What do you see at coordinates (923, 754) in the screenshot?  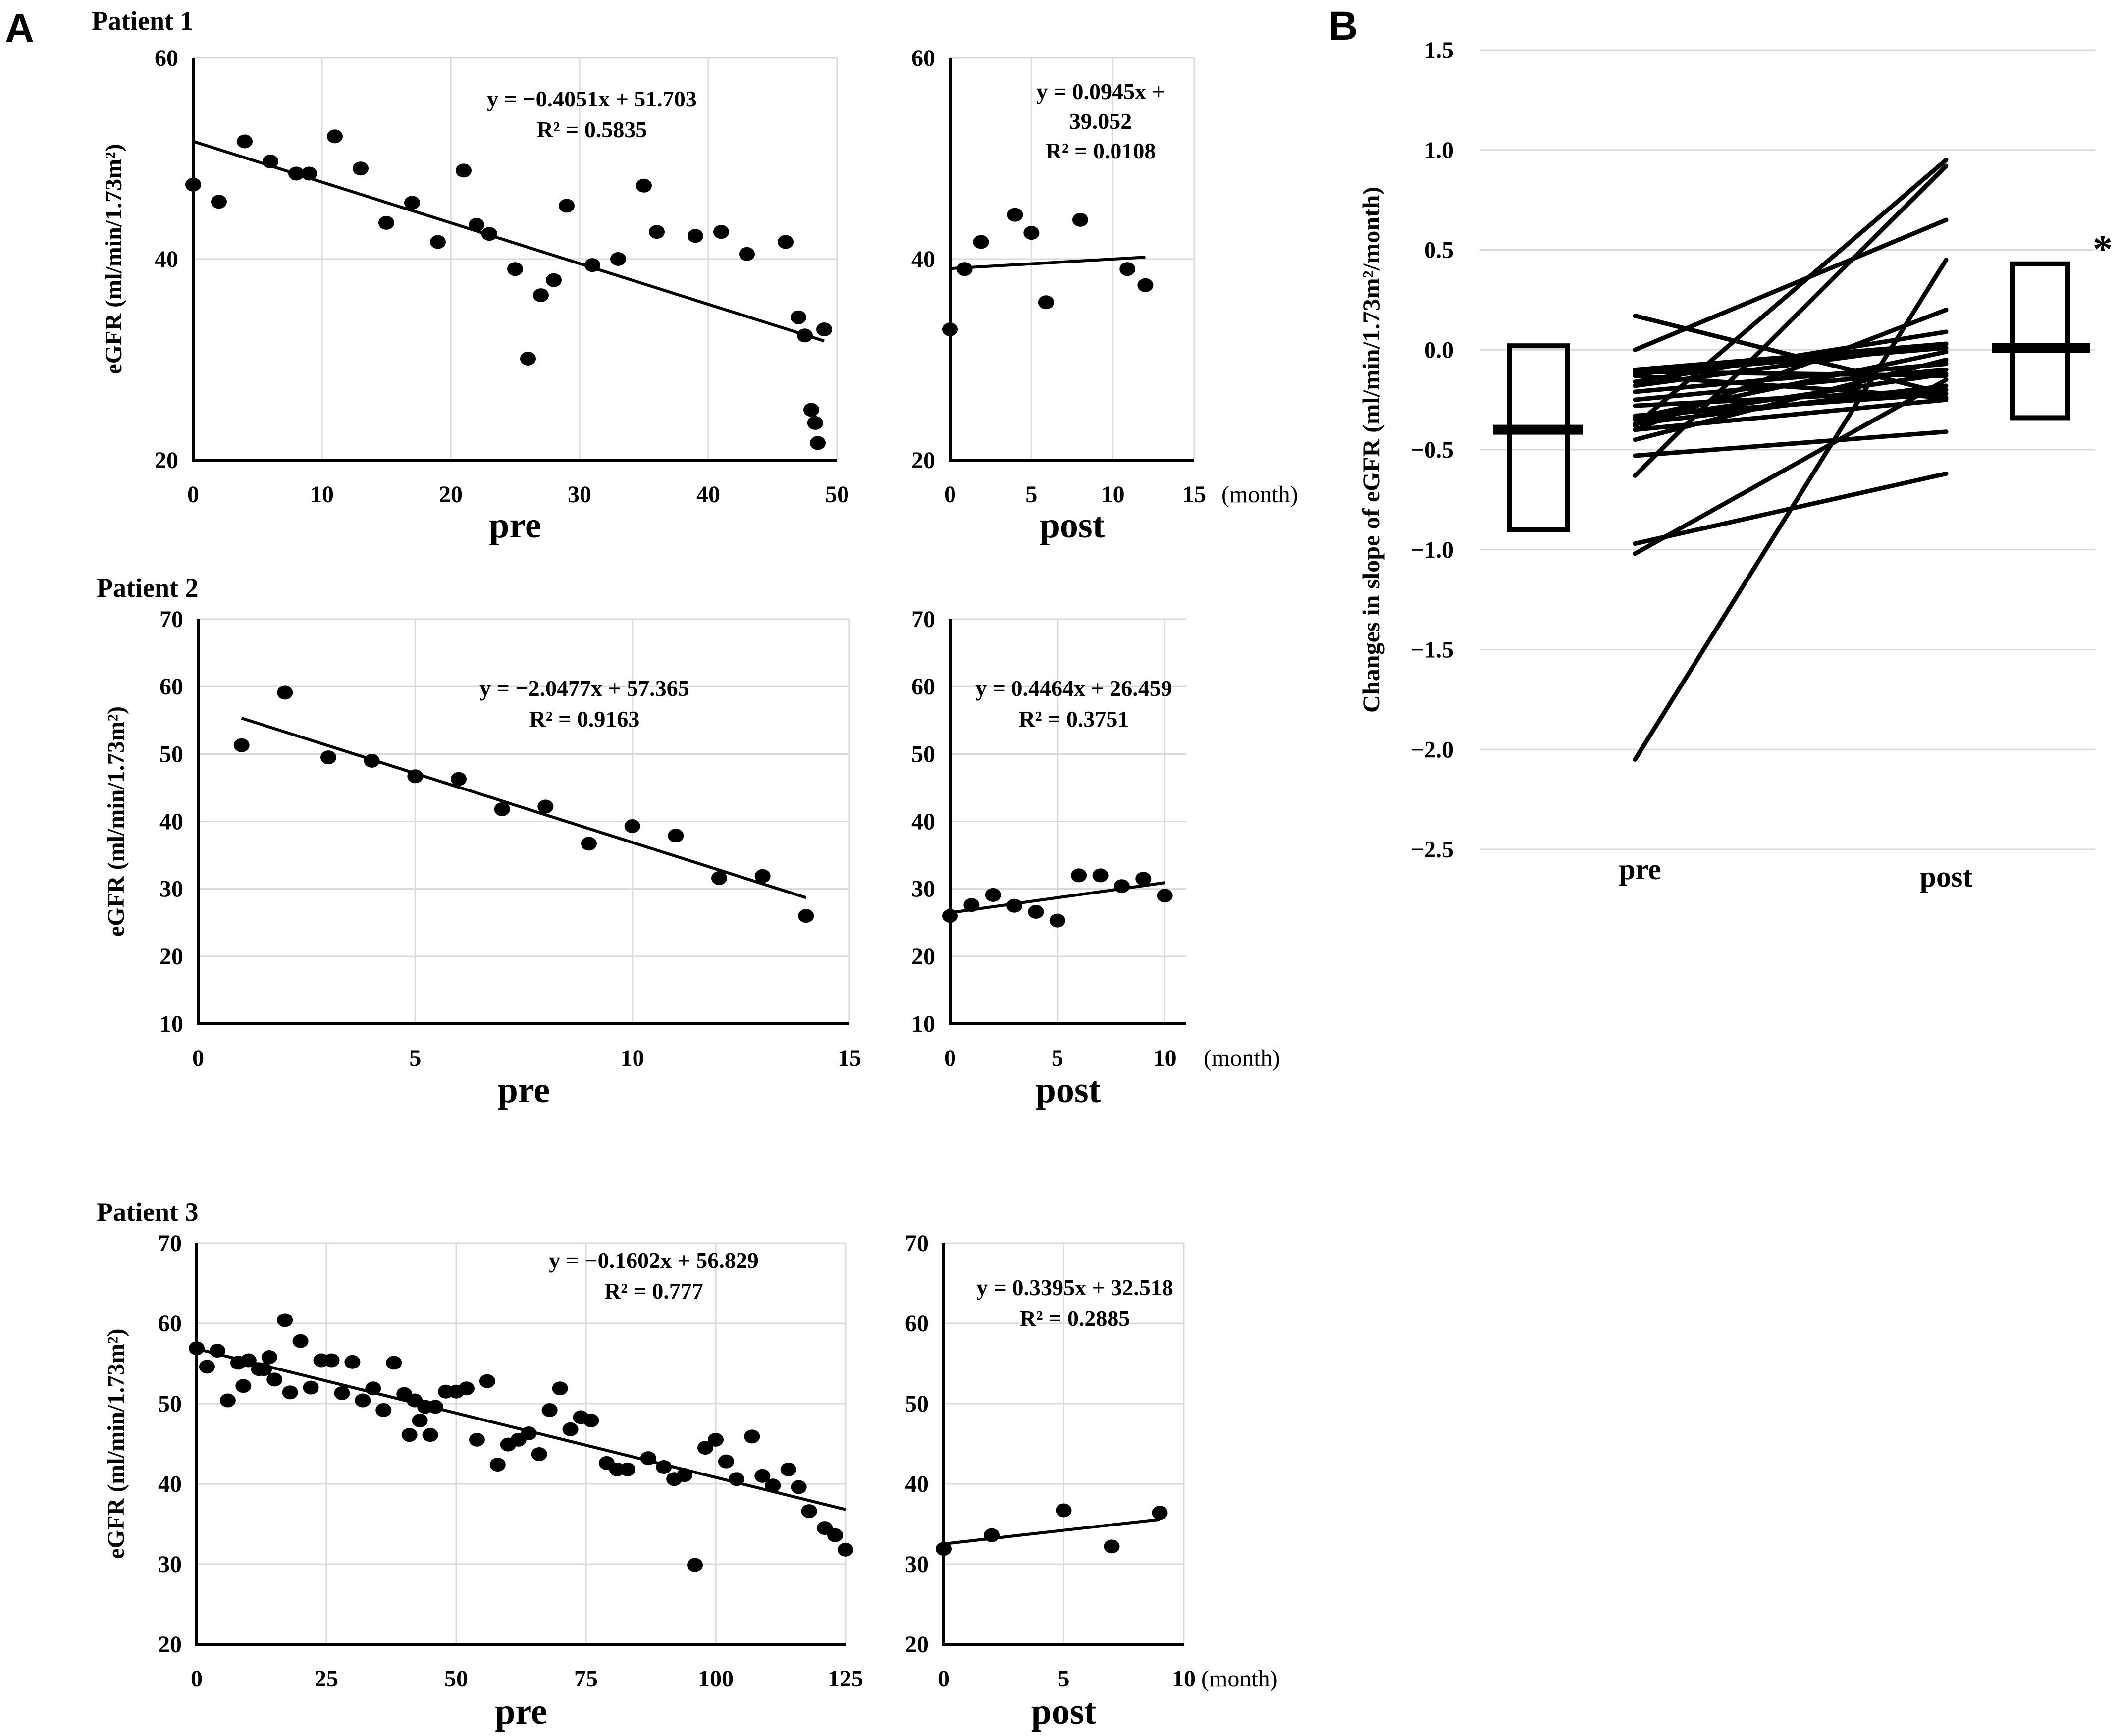 I see `y-tick-label: 50` at bounding box center [923, 754].